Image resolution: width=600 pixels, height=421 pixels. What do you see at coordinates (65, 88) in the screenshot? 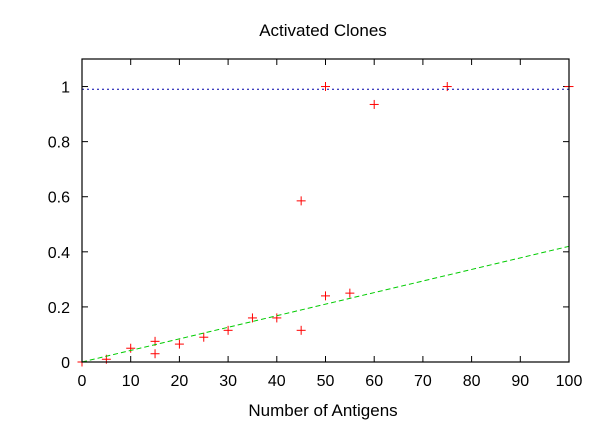
I see `y-tick-label: 1` at bounding box center [65, 88].